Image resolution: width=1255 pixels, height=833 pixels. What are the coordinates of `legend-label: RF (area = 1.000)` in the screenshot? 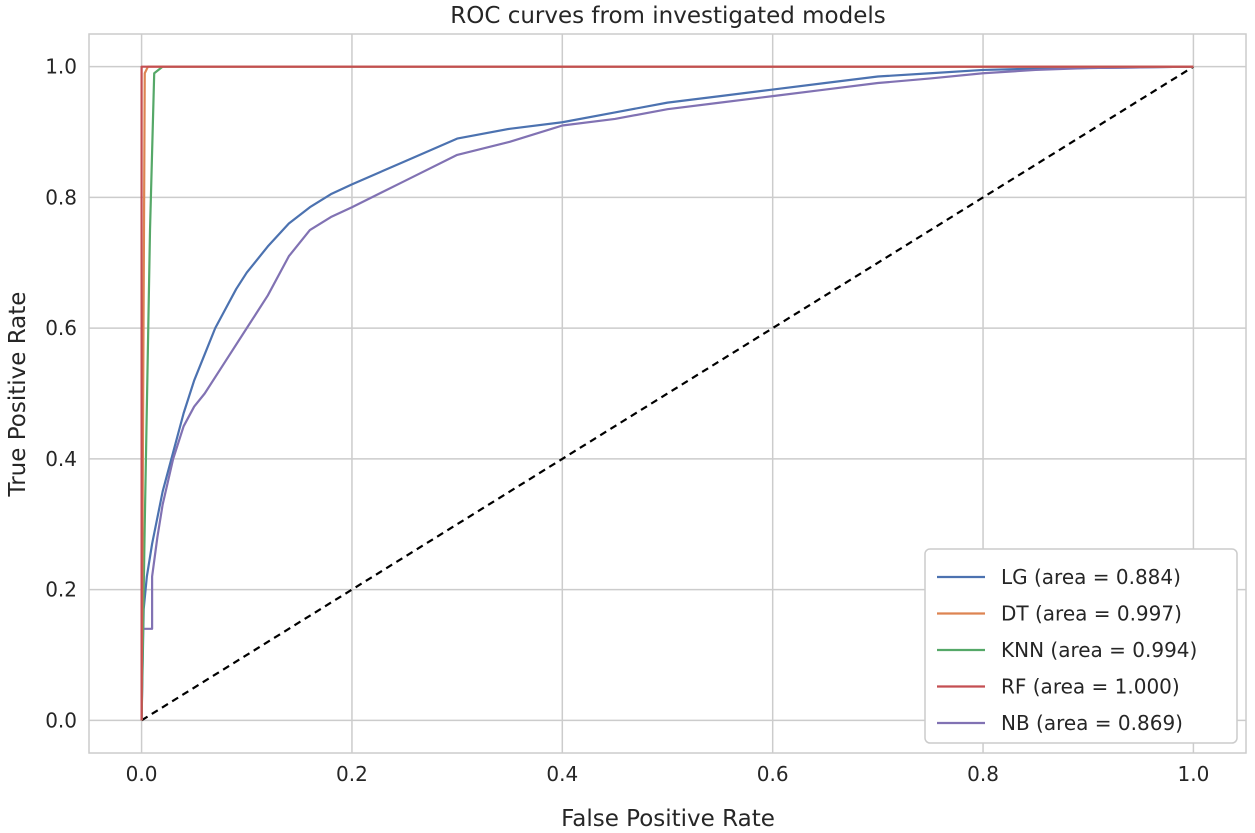 It's located at (1090, 687).